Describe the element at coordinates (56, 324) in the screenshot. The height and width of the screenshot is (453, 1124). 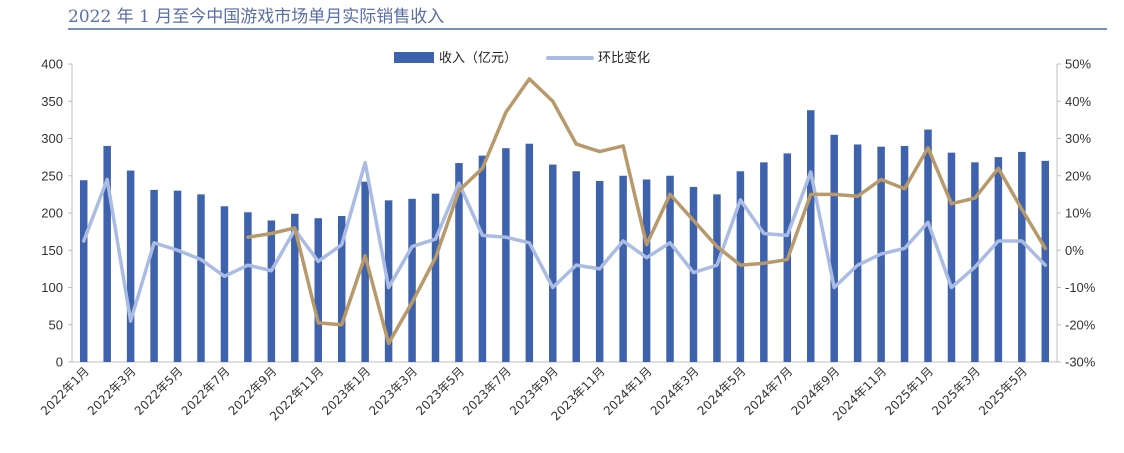
I see `y-left-tick-label: 50` at that location.